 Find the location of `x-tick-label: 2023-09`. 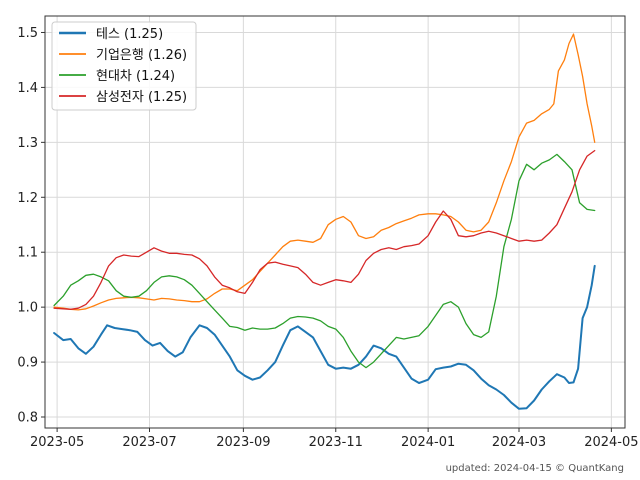

x-tick-label: 2023-09 is located at coordinates (243, 442).